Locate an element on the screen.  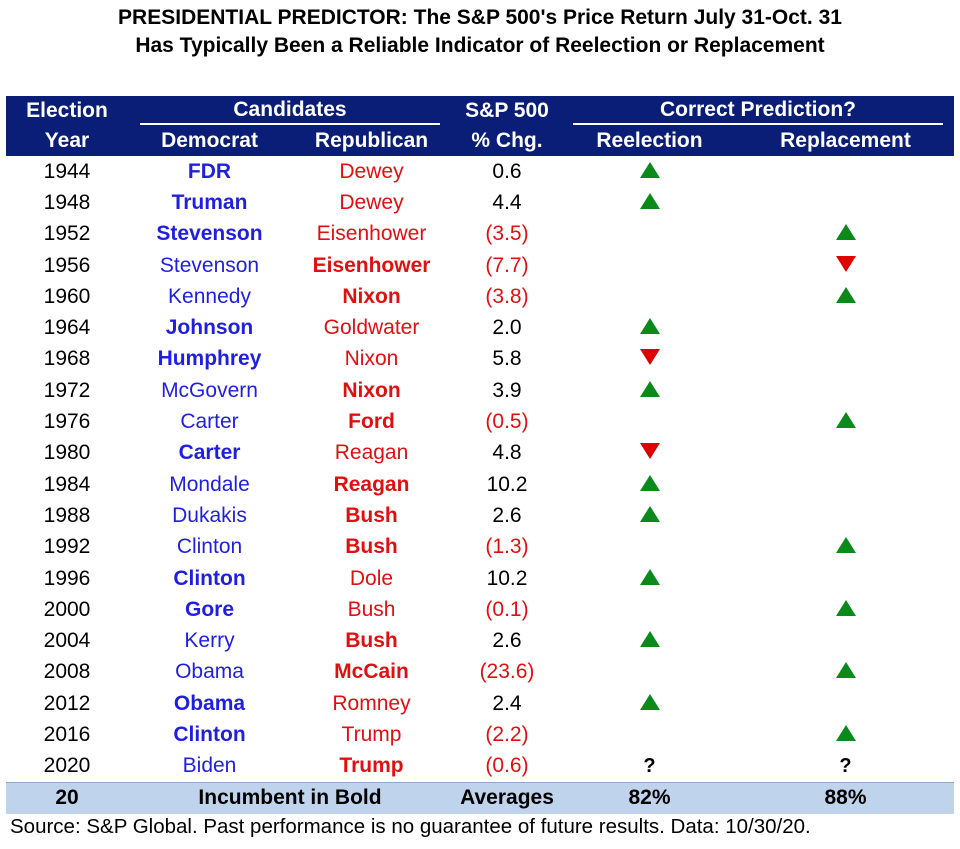
table-row: 2016 Clinton Trump (2.2) is located at coordinates (480, 734).